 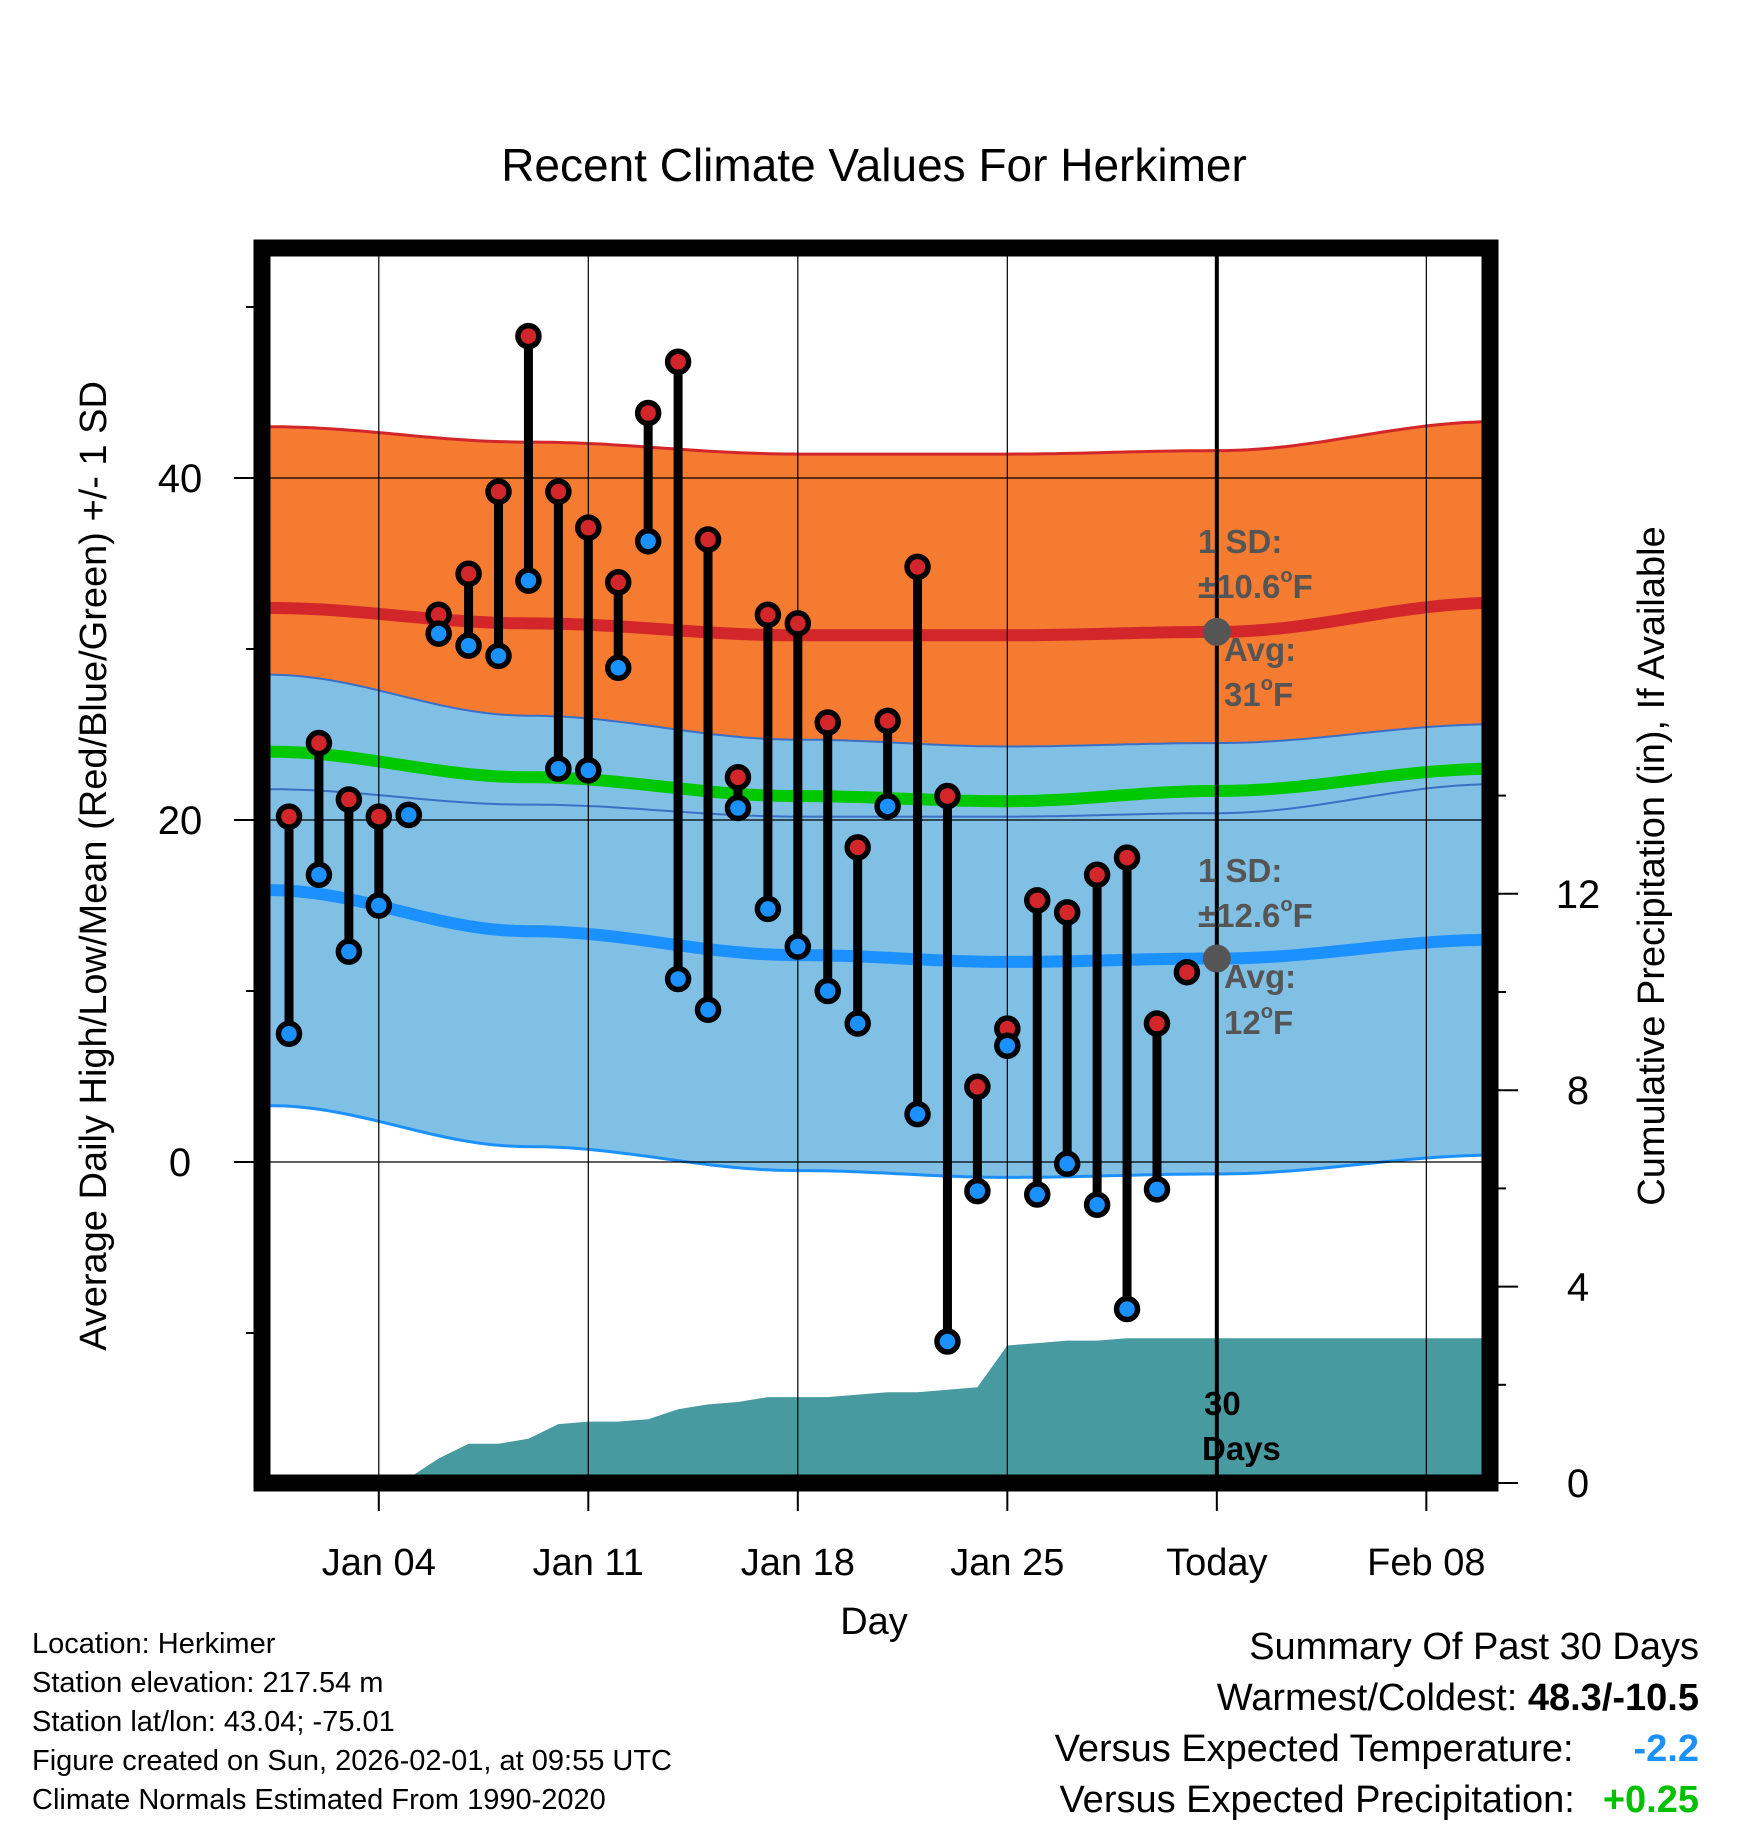 What do you see at coordinates (210, 820) in the screenshot?
I see `left-axis: 40 20 0` at bounding box center [210, 820].